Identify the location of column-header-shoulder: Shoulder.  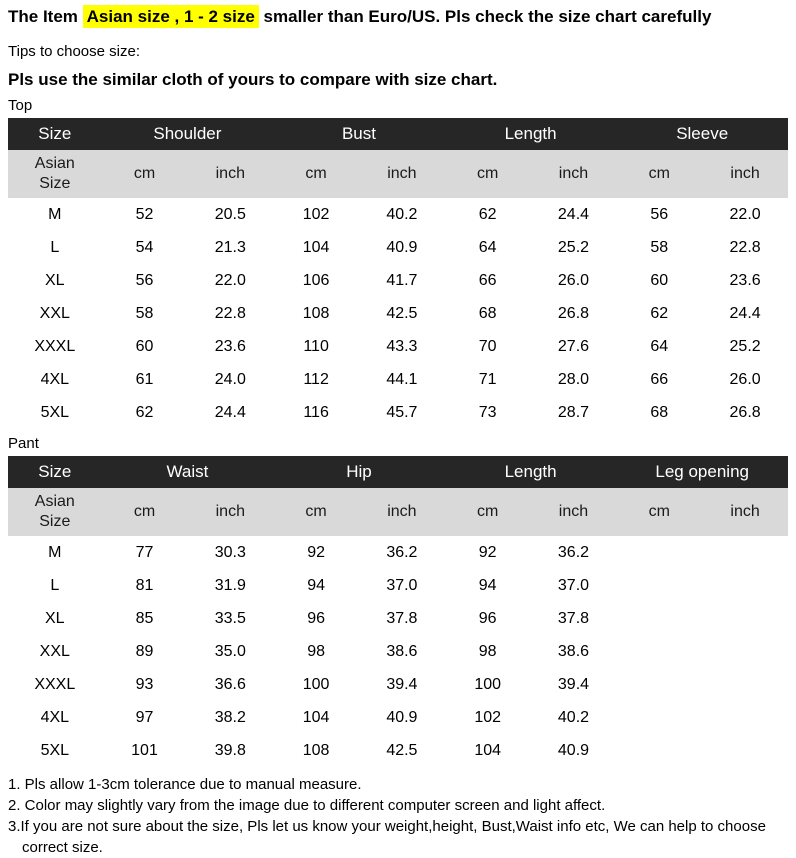
(187, 134).